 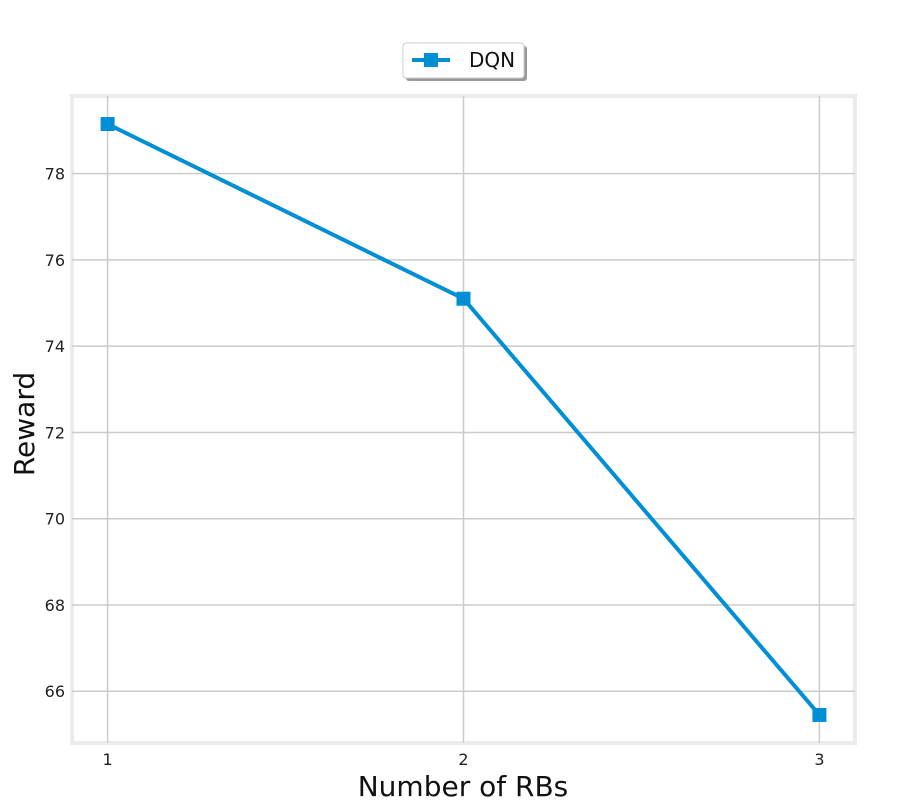 I want to click on y-tick-label: 78, so click(x=55, y=174).